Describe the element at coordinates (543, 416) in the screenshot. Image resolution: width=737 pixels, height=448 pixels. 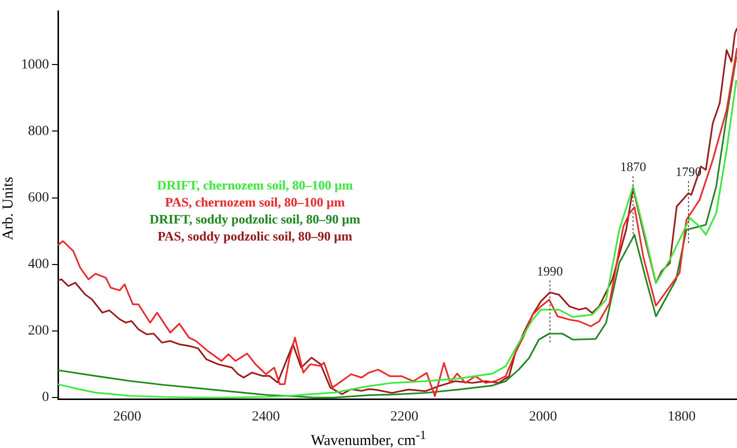
I see `x-tick-label: 2000` at that location.